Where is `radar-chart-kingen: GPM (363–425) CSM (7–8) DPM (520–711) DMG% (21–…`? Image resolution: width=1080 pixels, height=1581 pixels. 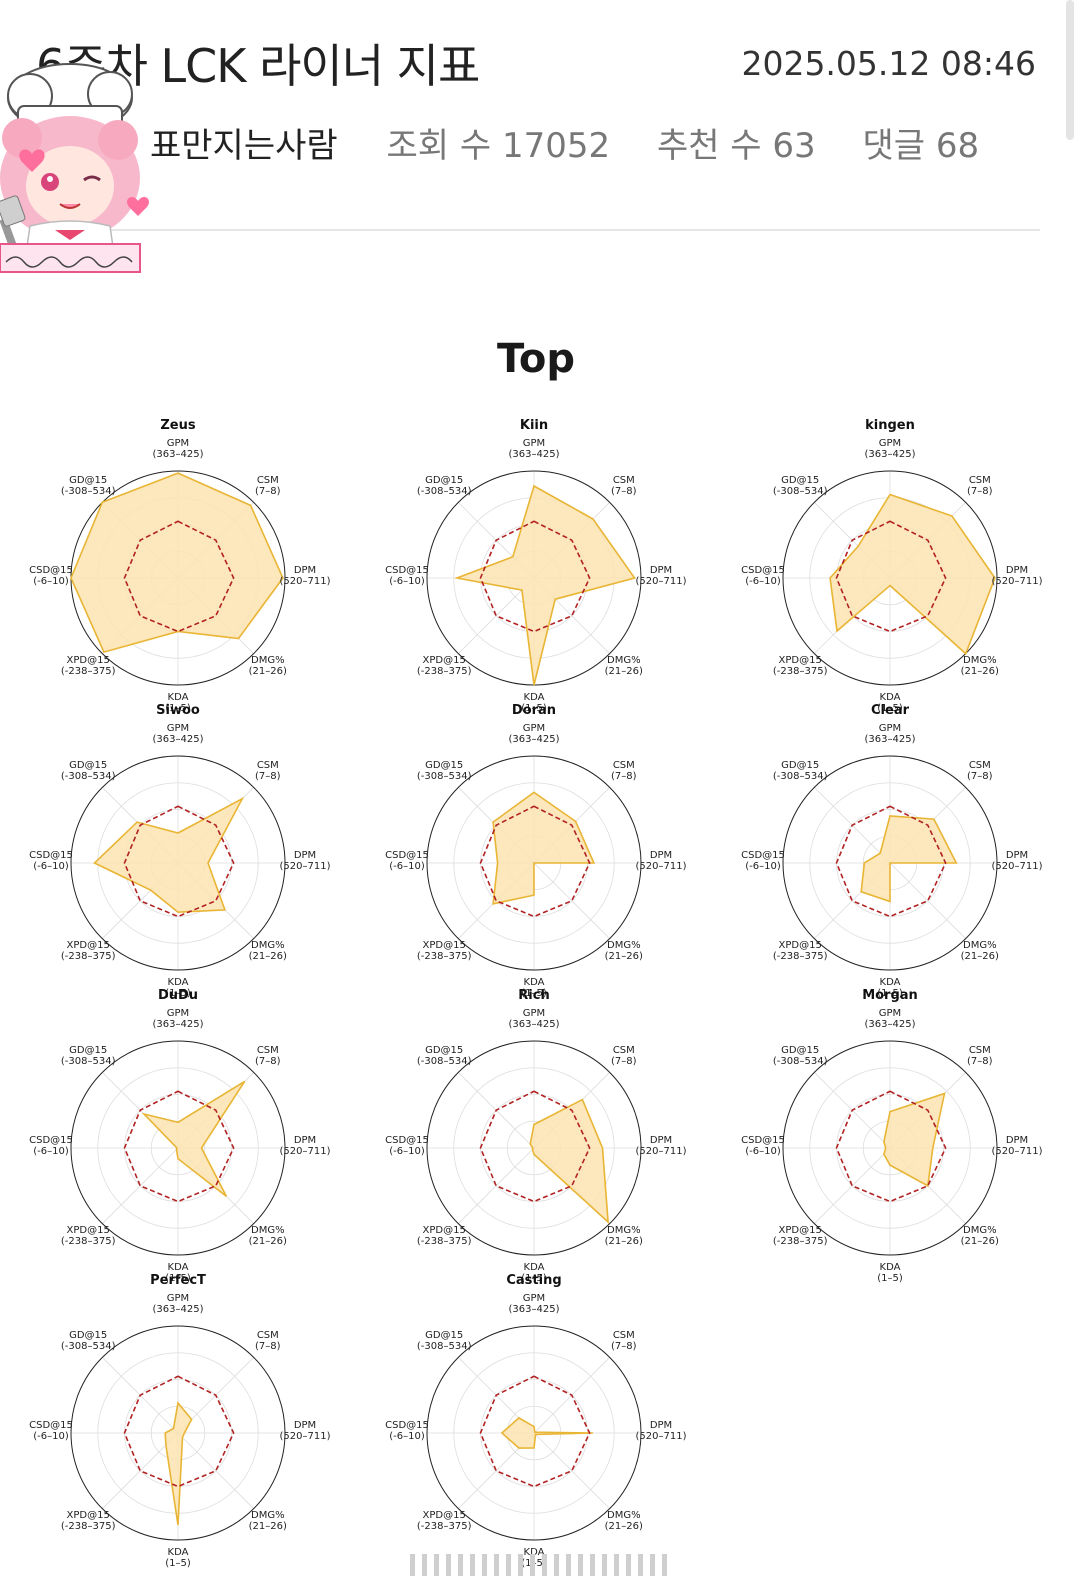
radar-chart-kingen: GPM (363–425) CSM (7–8) DPM (520–711) DMG% (21–… is located at coordinates (891, 566).